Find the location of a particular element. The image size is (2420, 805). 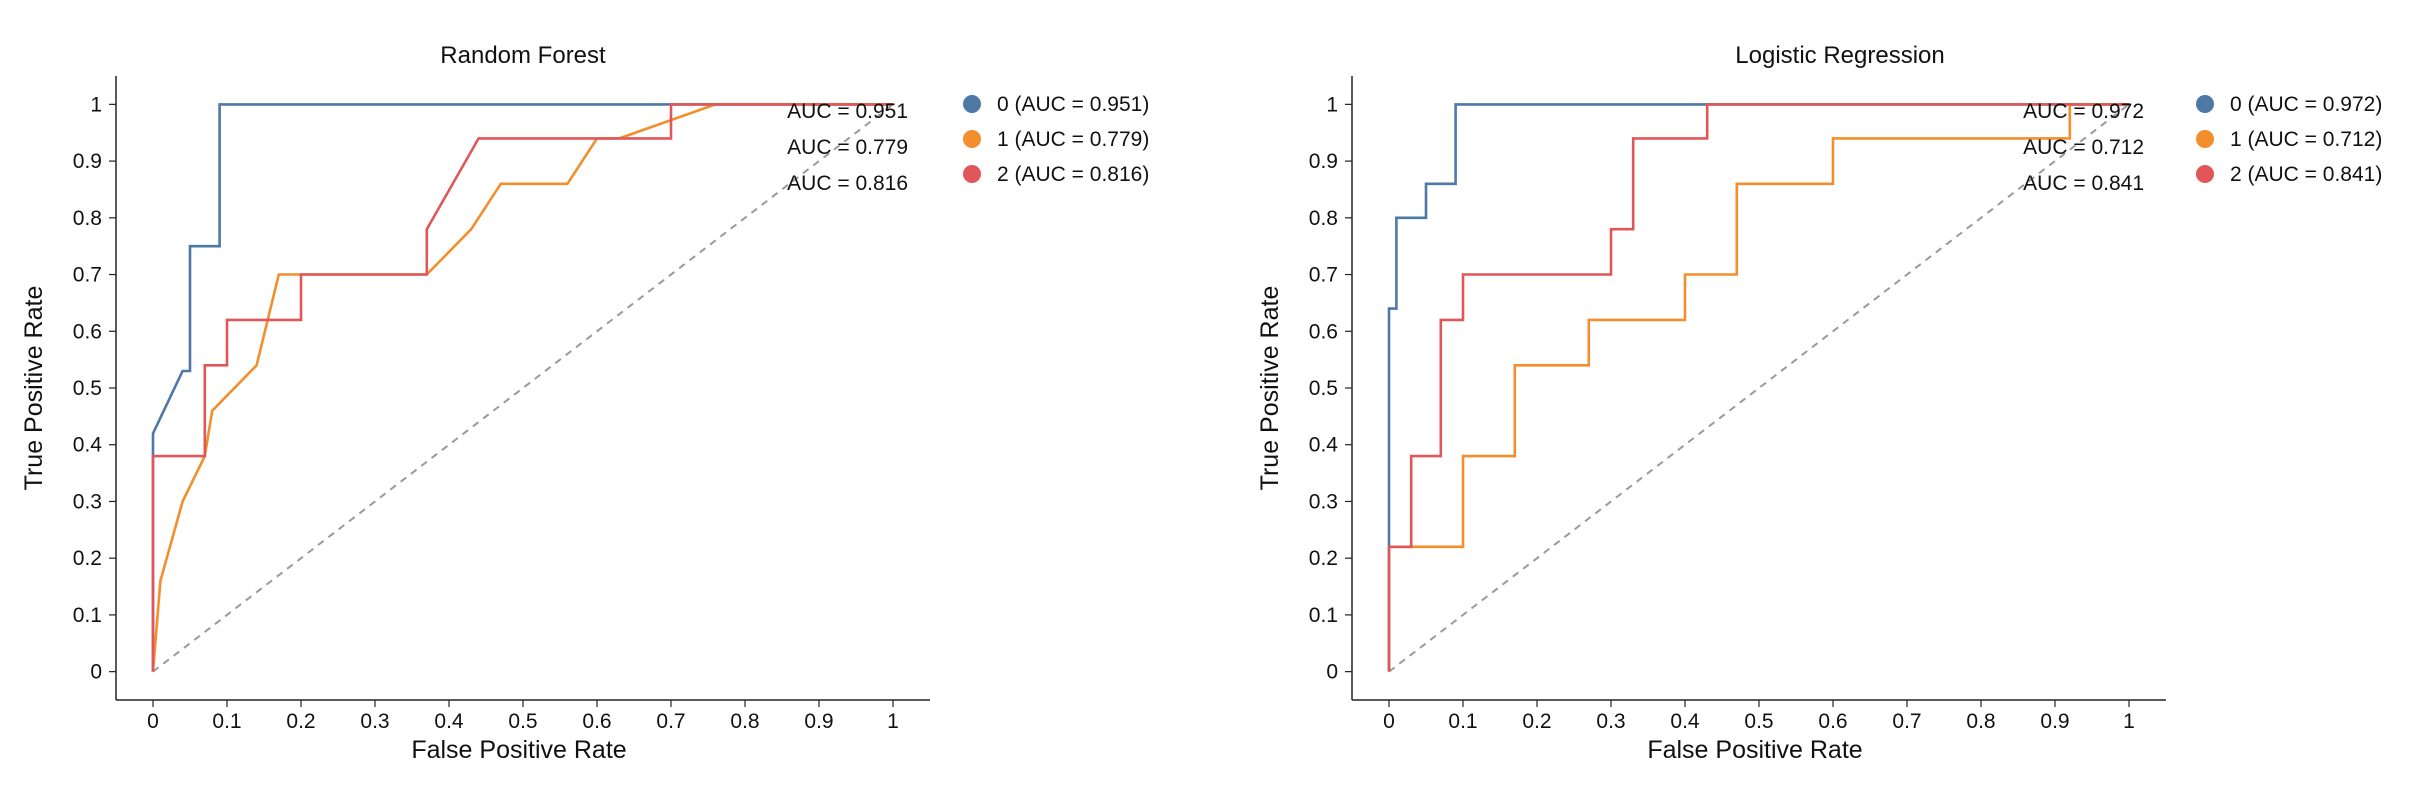

legend-entry-label: 0 (AUC = 0.951) is located at coordinates (1073, 104).